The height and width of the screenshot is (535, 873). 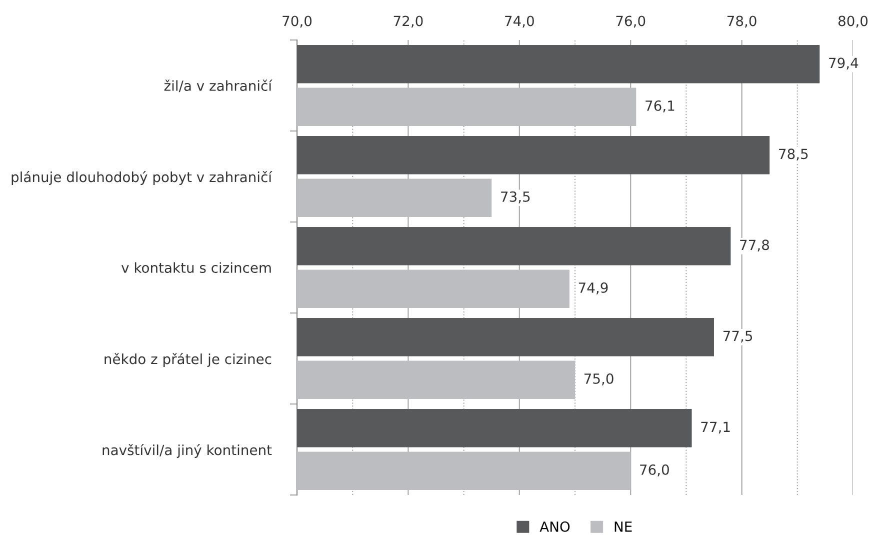 What do you see at coordinates (741, 22) in the screenshot?
I see `x-tick-label: 78,0` at bounding box center [741, 22].